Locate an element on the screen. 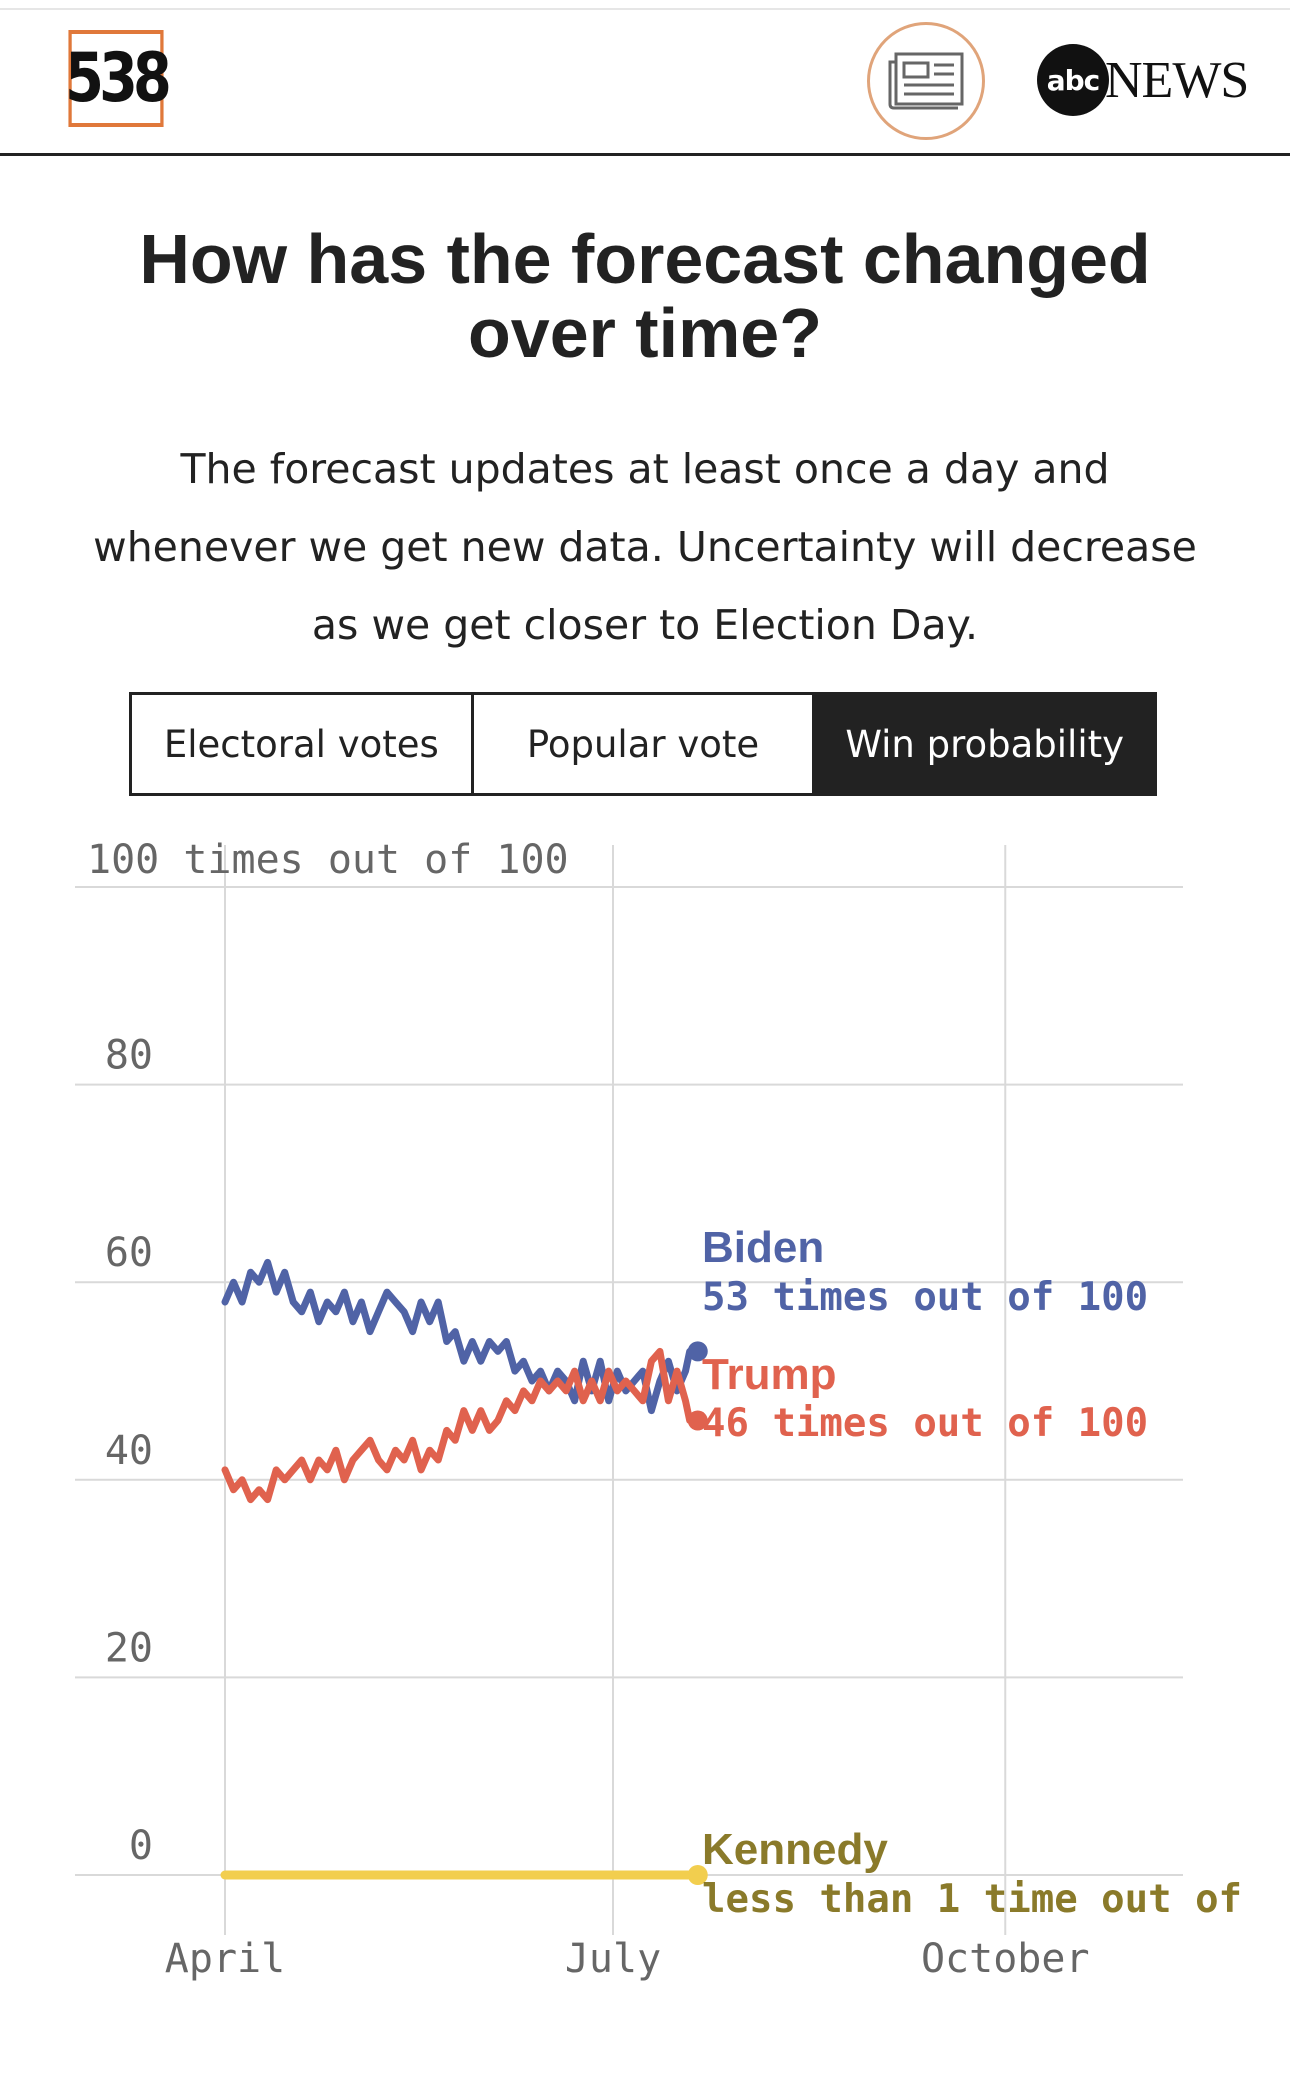 This screenshot has width=1290, height=2093. abc-logo-mark: abc is located at coordinates (1073, 80).